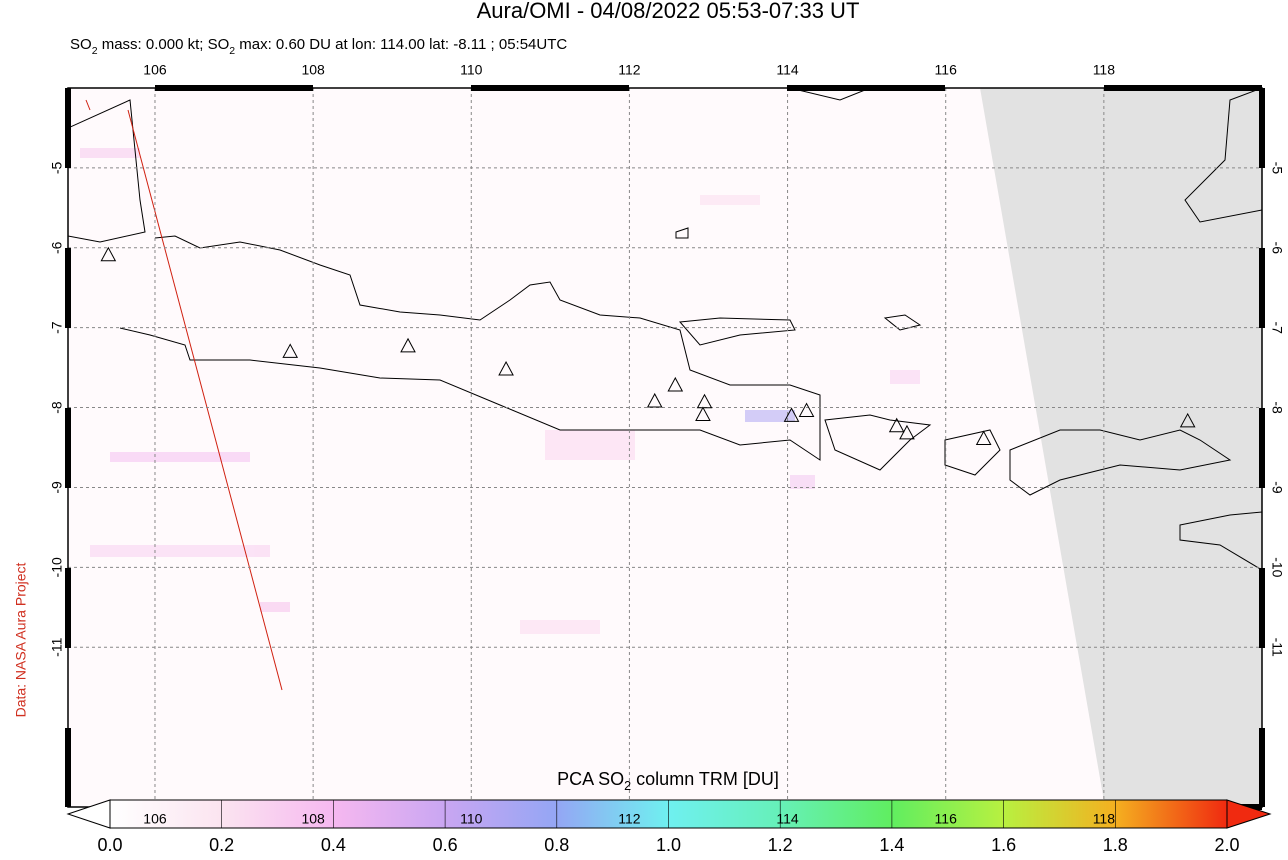 This screenshot has width=1288, height=860. I want to click on colorbar-tick-label: 1.6, so click(1003, 845).